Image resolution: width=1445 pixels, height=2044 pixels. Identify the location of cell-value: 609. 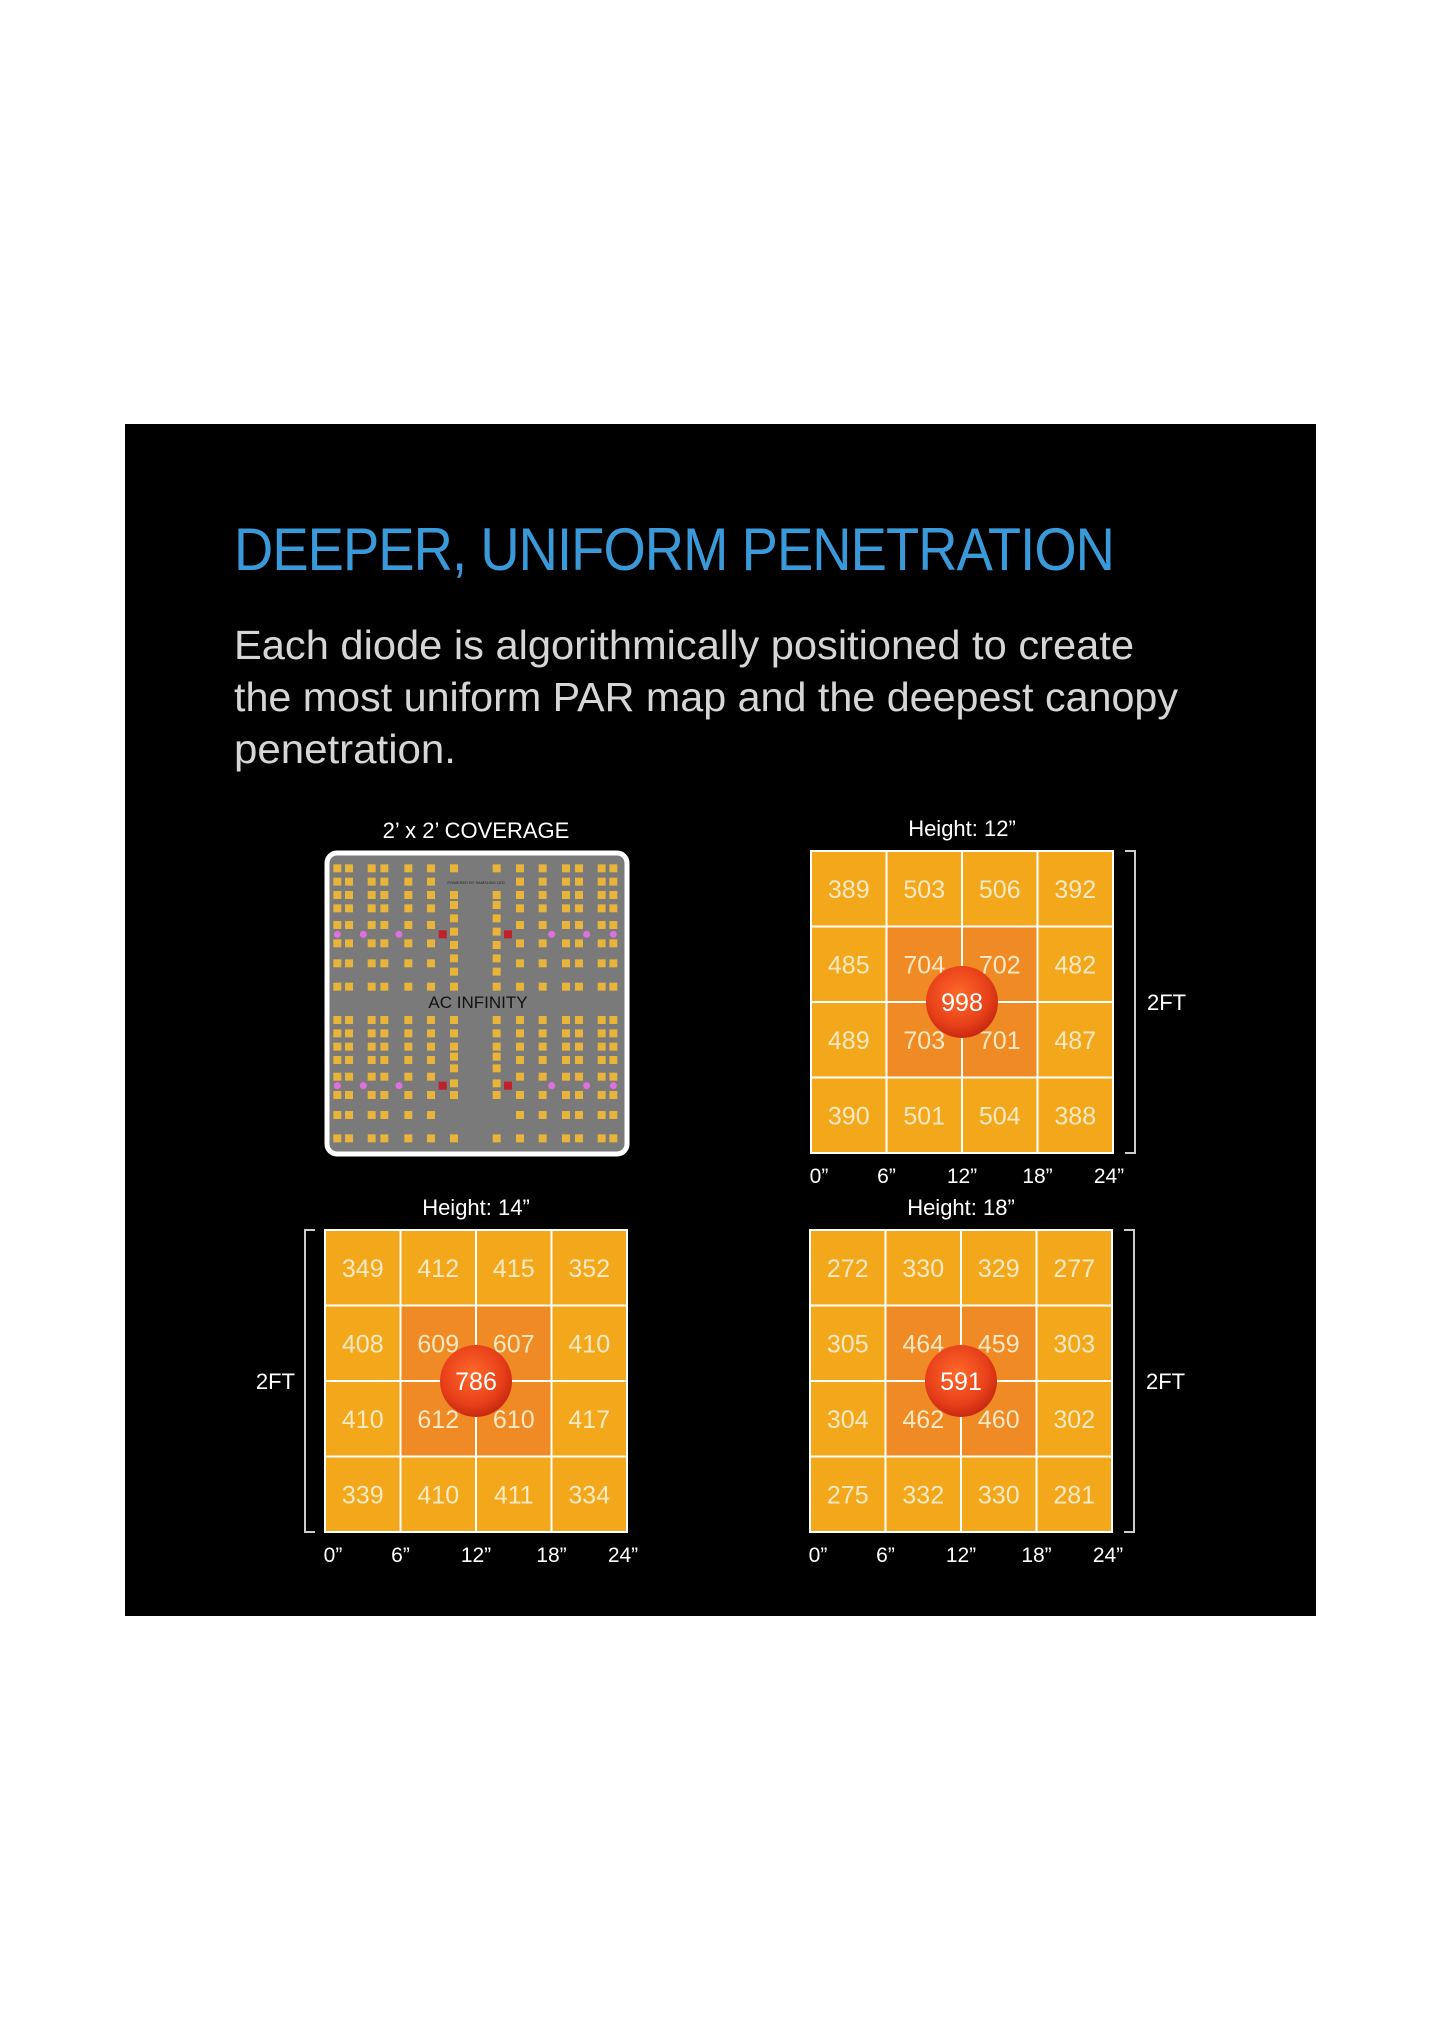
(438, 1344).